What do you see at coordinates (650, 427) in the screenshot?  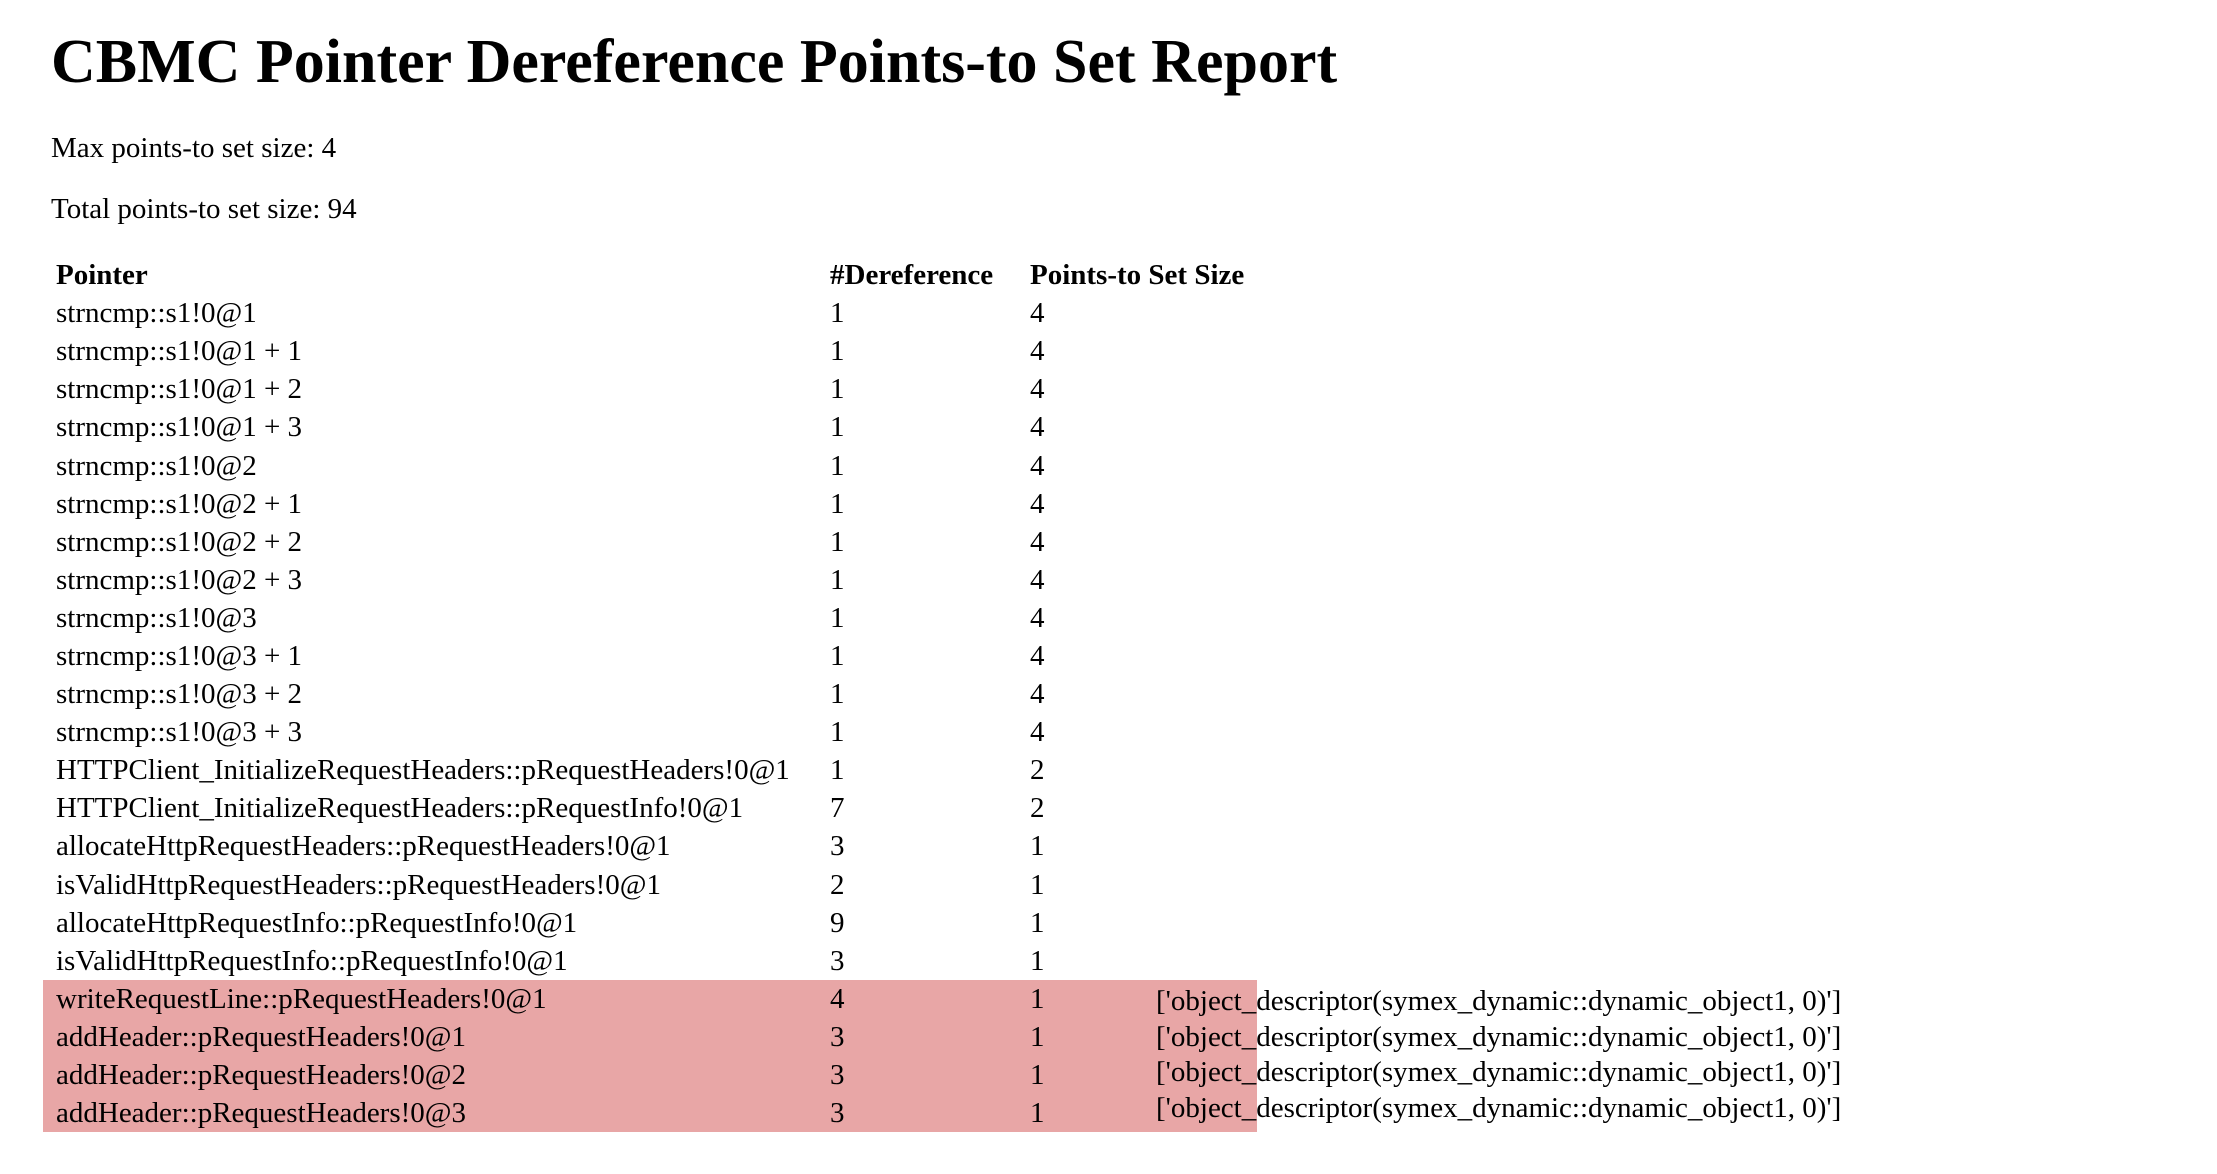 I see `table-row: strncmp::s1!0@1 + 3 1 4` at bounding box center [650, 427].